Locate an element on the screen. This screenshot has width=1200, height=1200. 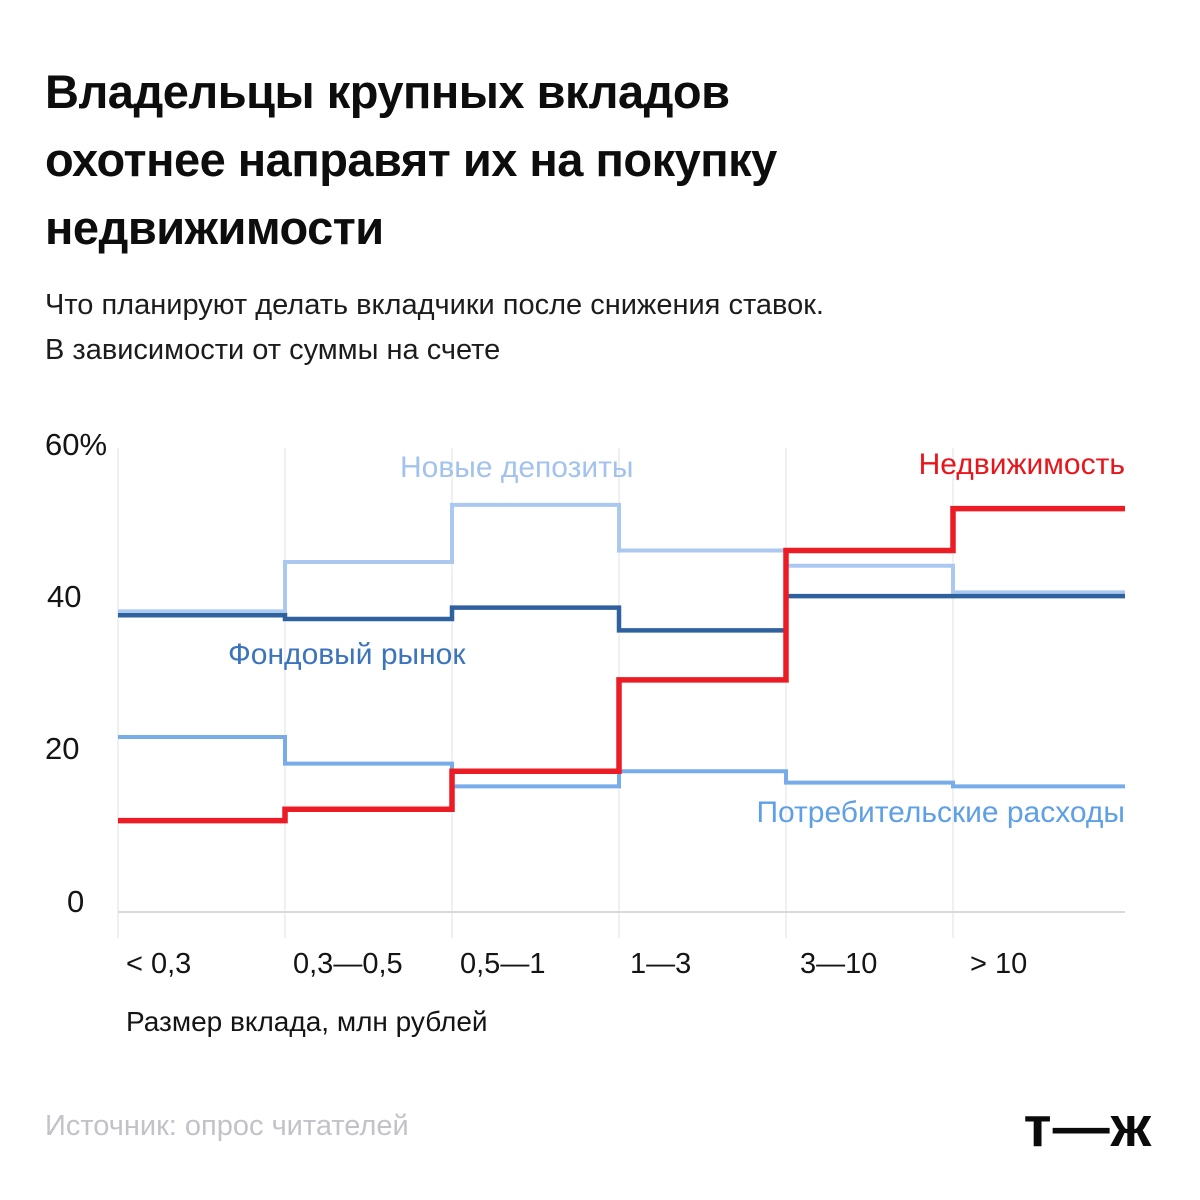
series-label-new-deposits: Новые депозиты is located at coordinates (517, 467).